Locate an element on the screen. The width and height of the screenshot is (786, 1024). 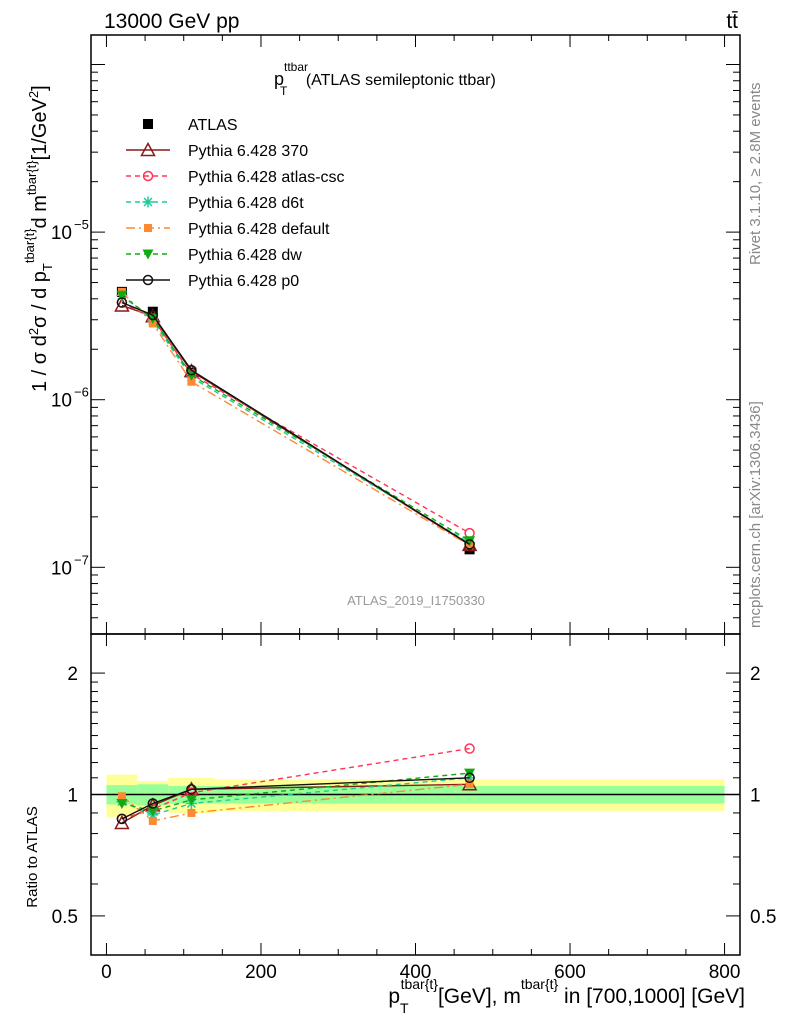
ratio-y-tick-label-right: 2 is located at coordinates (755, 674).